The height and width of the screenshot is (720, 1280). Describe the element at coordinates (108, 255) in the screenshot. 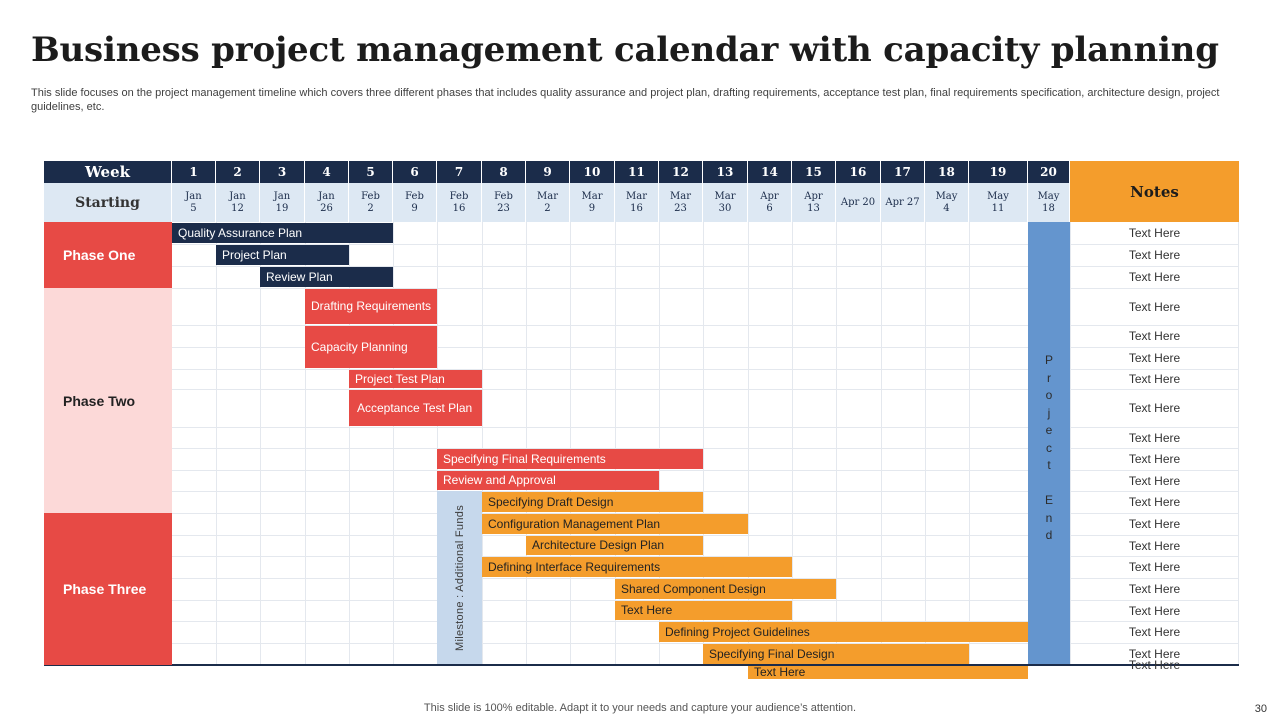

I see `phase-label: Phase One` at that location.